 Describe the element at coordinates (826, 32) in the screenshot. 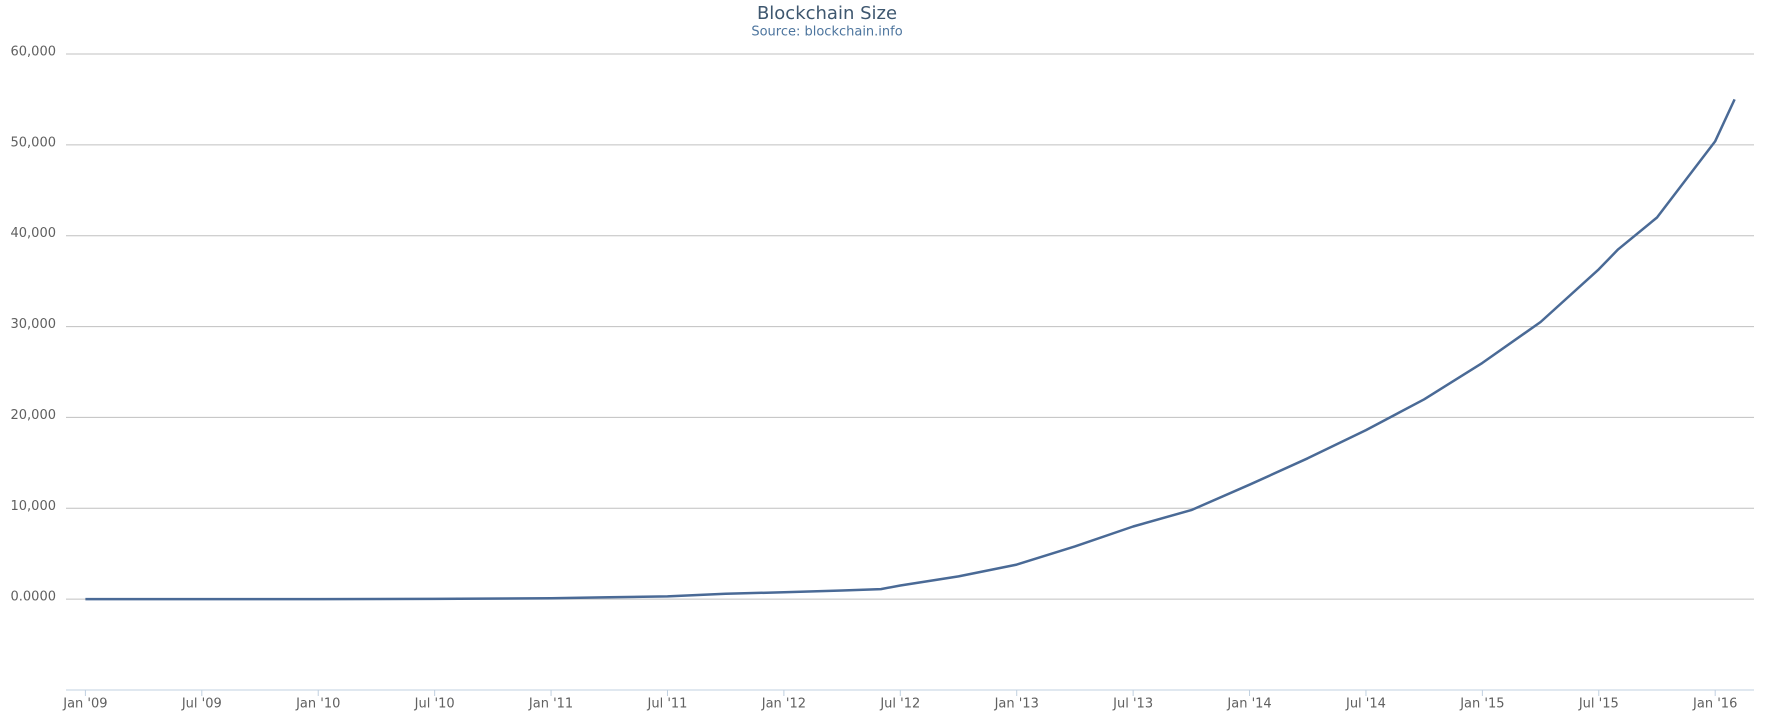

I see `chart-subtitle: Source: blockchain.info` at that location.